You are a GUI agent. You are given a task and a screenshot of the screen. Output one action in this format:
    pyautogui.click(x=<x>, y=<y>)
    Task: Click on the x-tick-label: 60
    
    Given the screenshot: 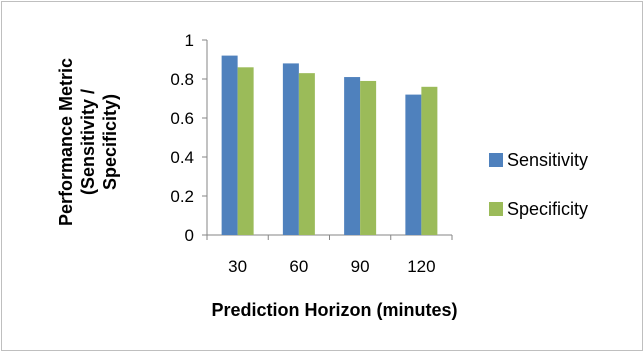 What is the action you would take?
    pyautogui.click(x=298, y=266)
    